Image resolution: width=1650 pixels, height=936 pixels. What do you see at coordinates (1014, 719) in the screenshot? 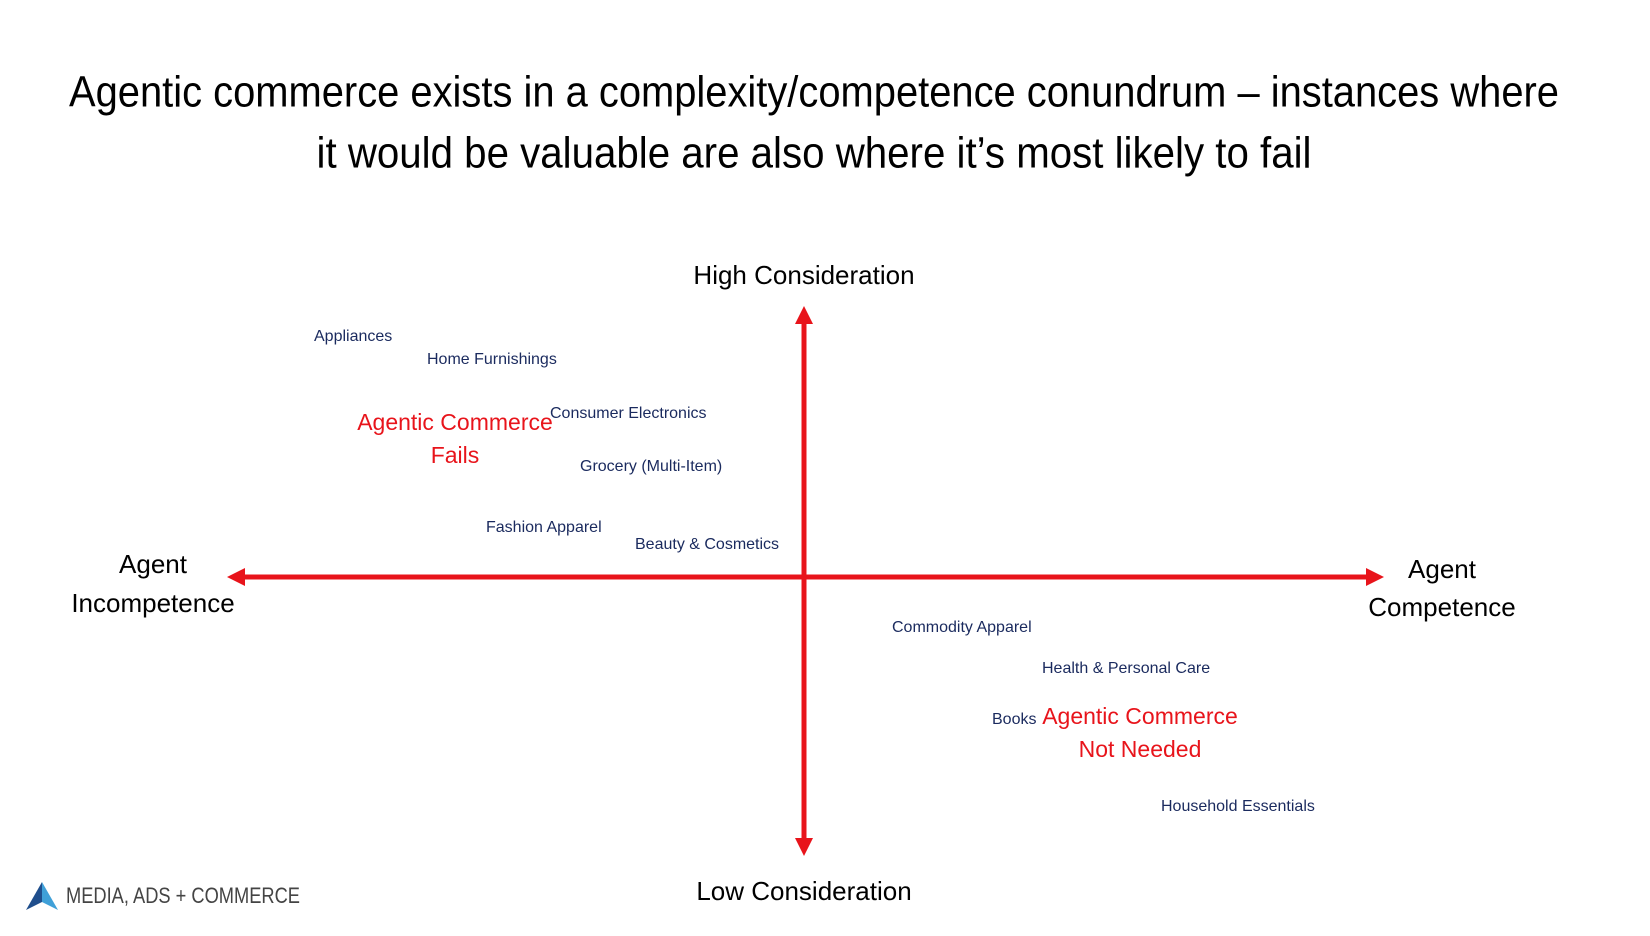
I see `category-item: Books` at bounding box center [1014, 719].